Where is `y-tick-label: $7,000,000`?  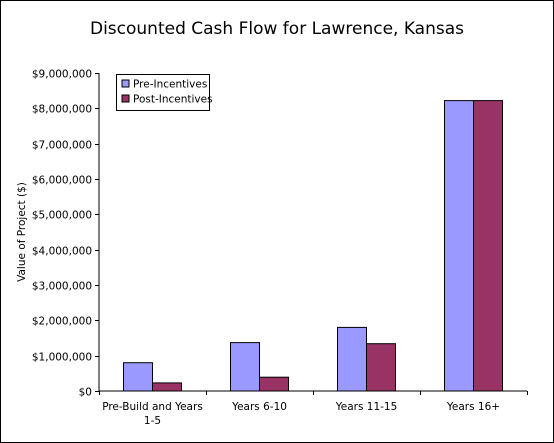 y-tick-label: $7,000,000 is located at coordinates (62, 146).